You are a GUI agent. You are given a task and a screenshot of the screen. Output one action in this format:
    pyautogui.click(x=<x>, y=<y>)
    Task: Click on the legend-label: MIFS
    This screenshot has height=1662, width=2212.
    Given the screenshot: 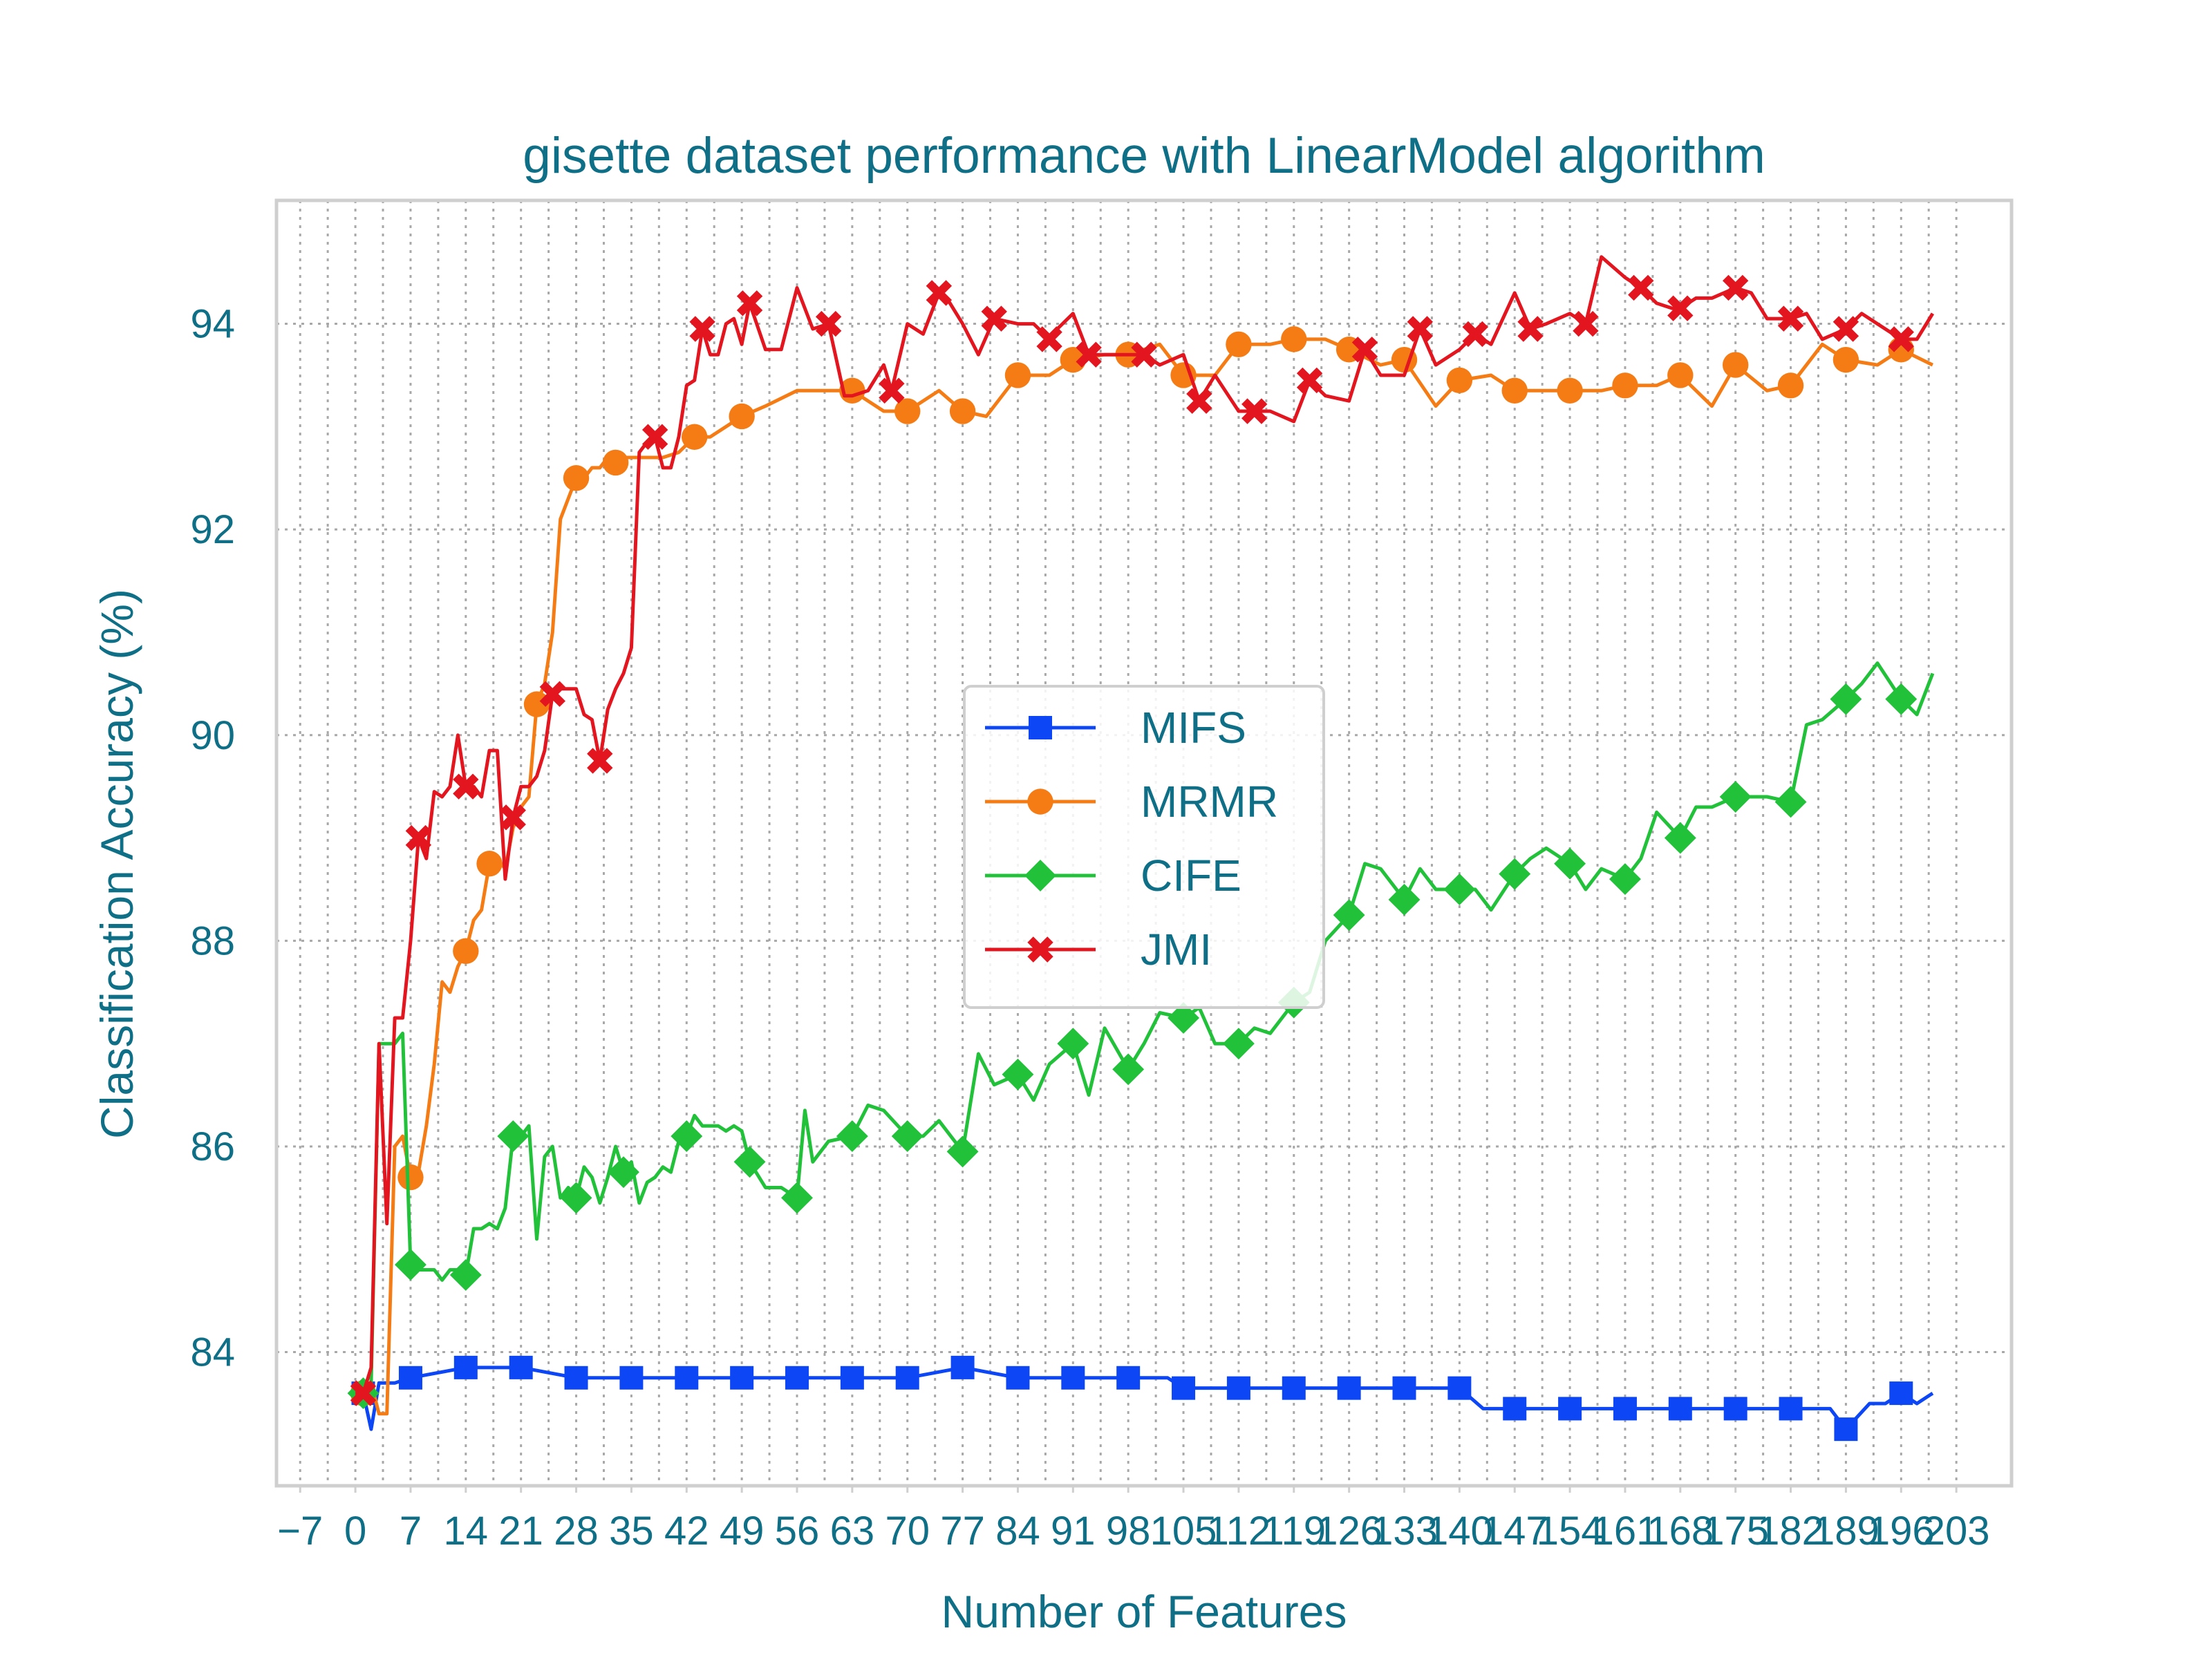 What is the action you would take?
    pyautogui.click(x=1193, y=728)
    